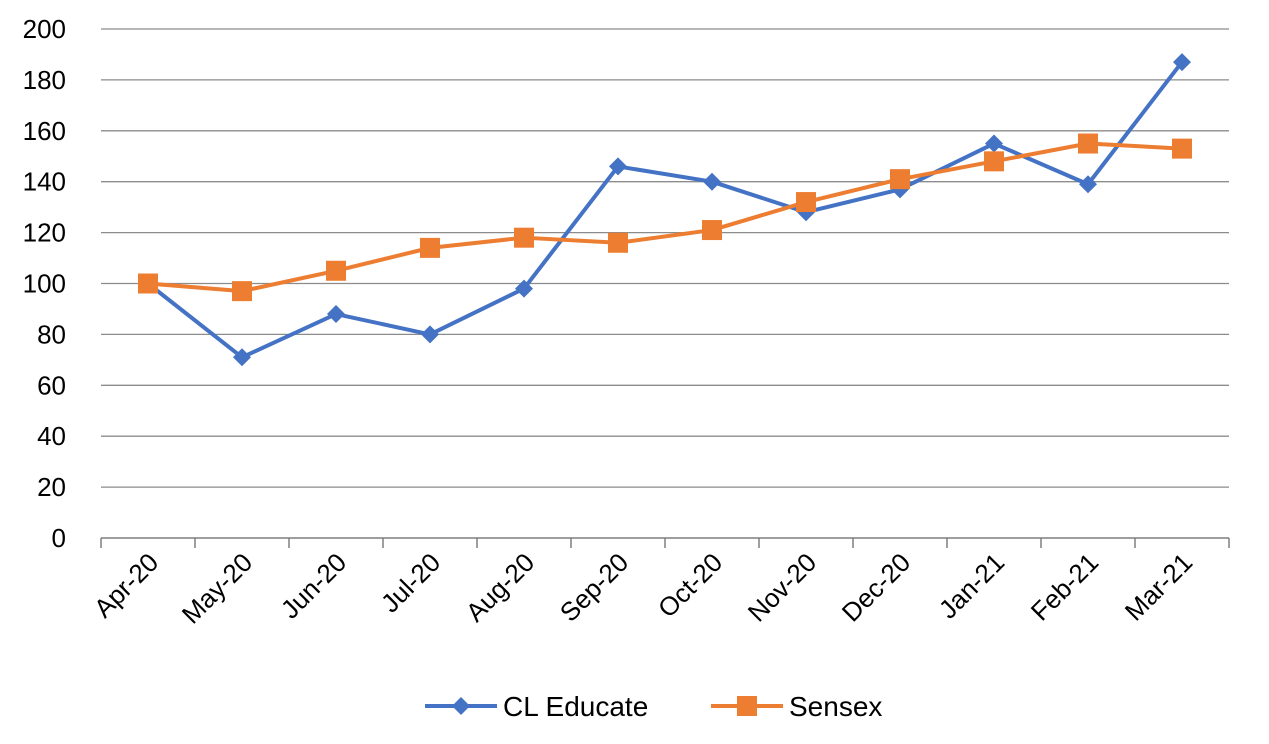 This screenshot has width=1269, height=744. Describe the element at coordinates (59, 538) in the screenshot. I see `y-tick-label: 0` at that location.